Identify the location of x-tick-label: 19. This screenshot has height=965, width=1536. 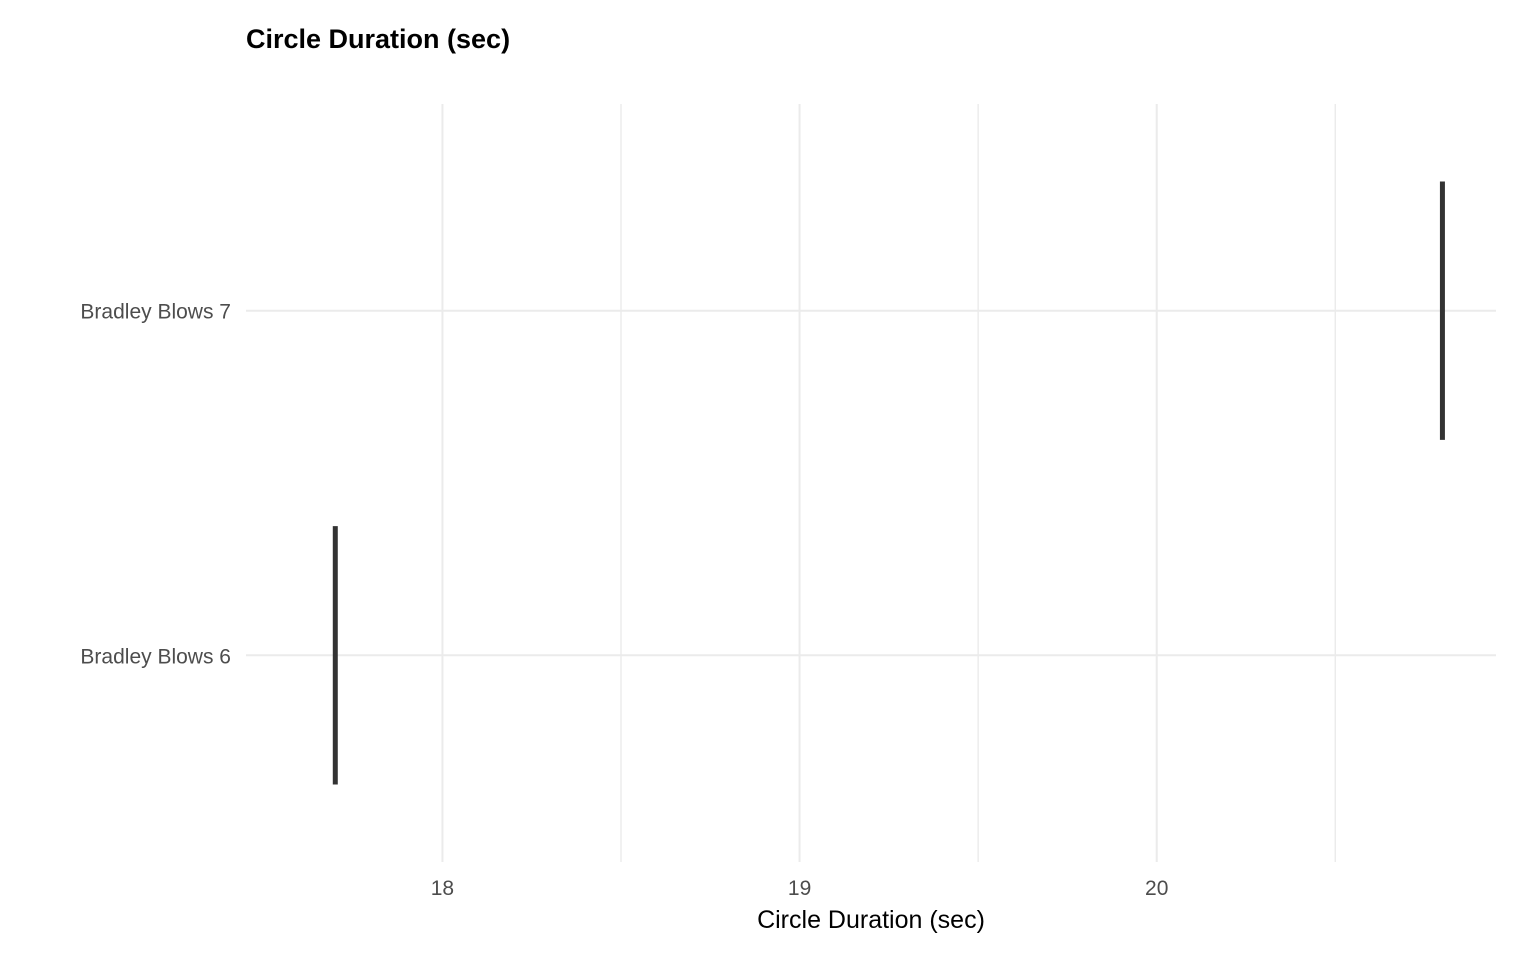
(799, 888).